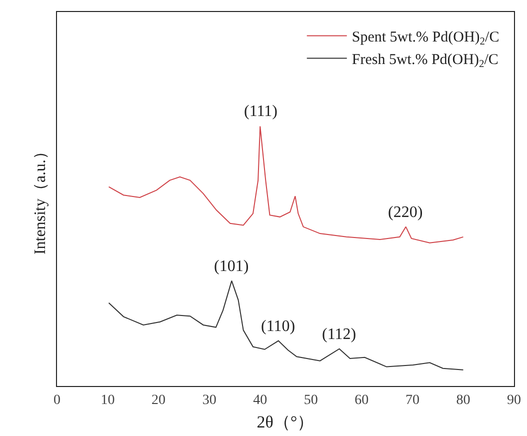  What do you see at coordinates (40, 199) in the screenshot?
I see `y-axis-title: Intensity（a.u.）` at bounding box center [40, 199].